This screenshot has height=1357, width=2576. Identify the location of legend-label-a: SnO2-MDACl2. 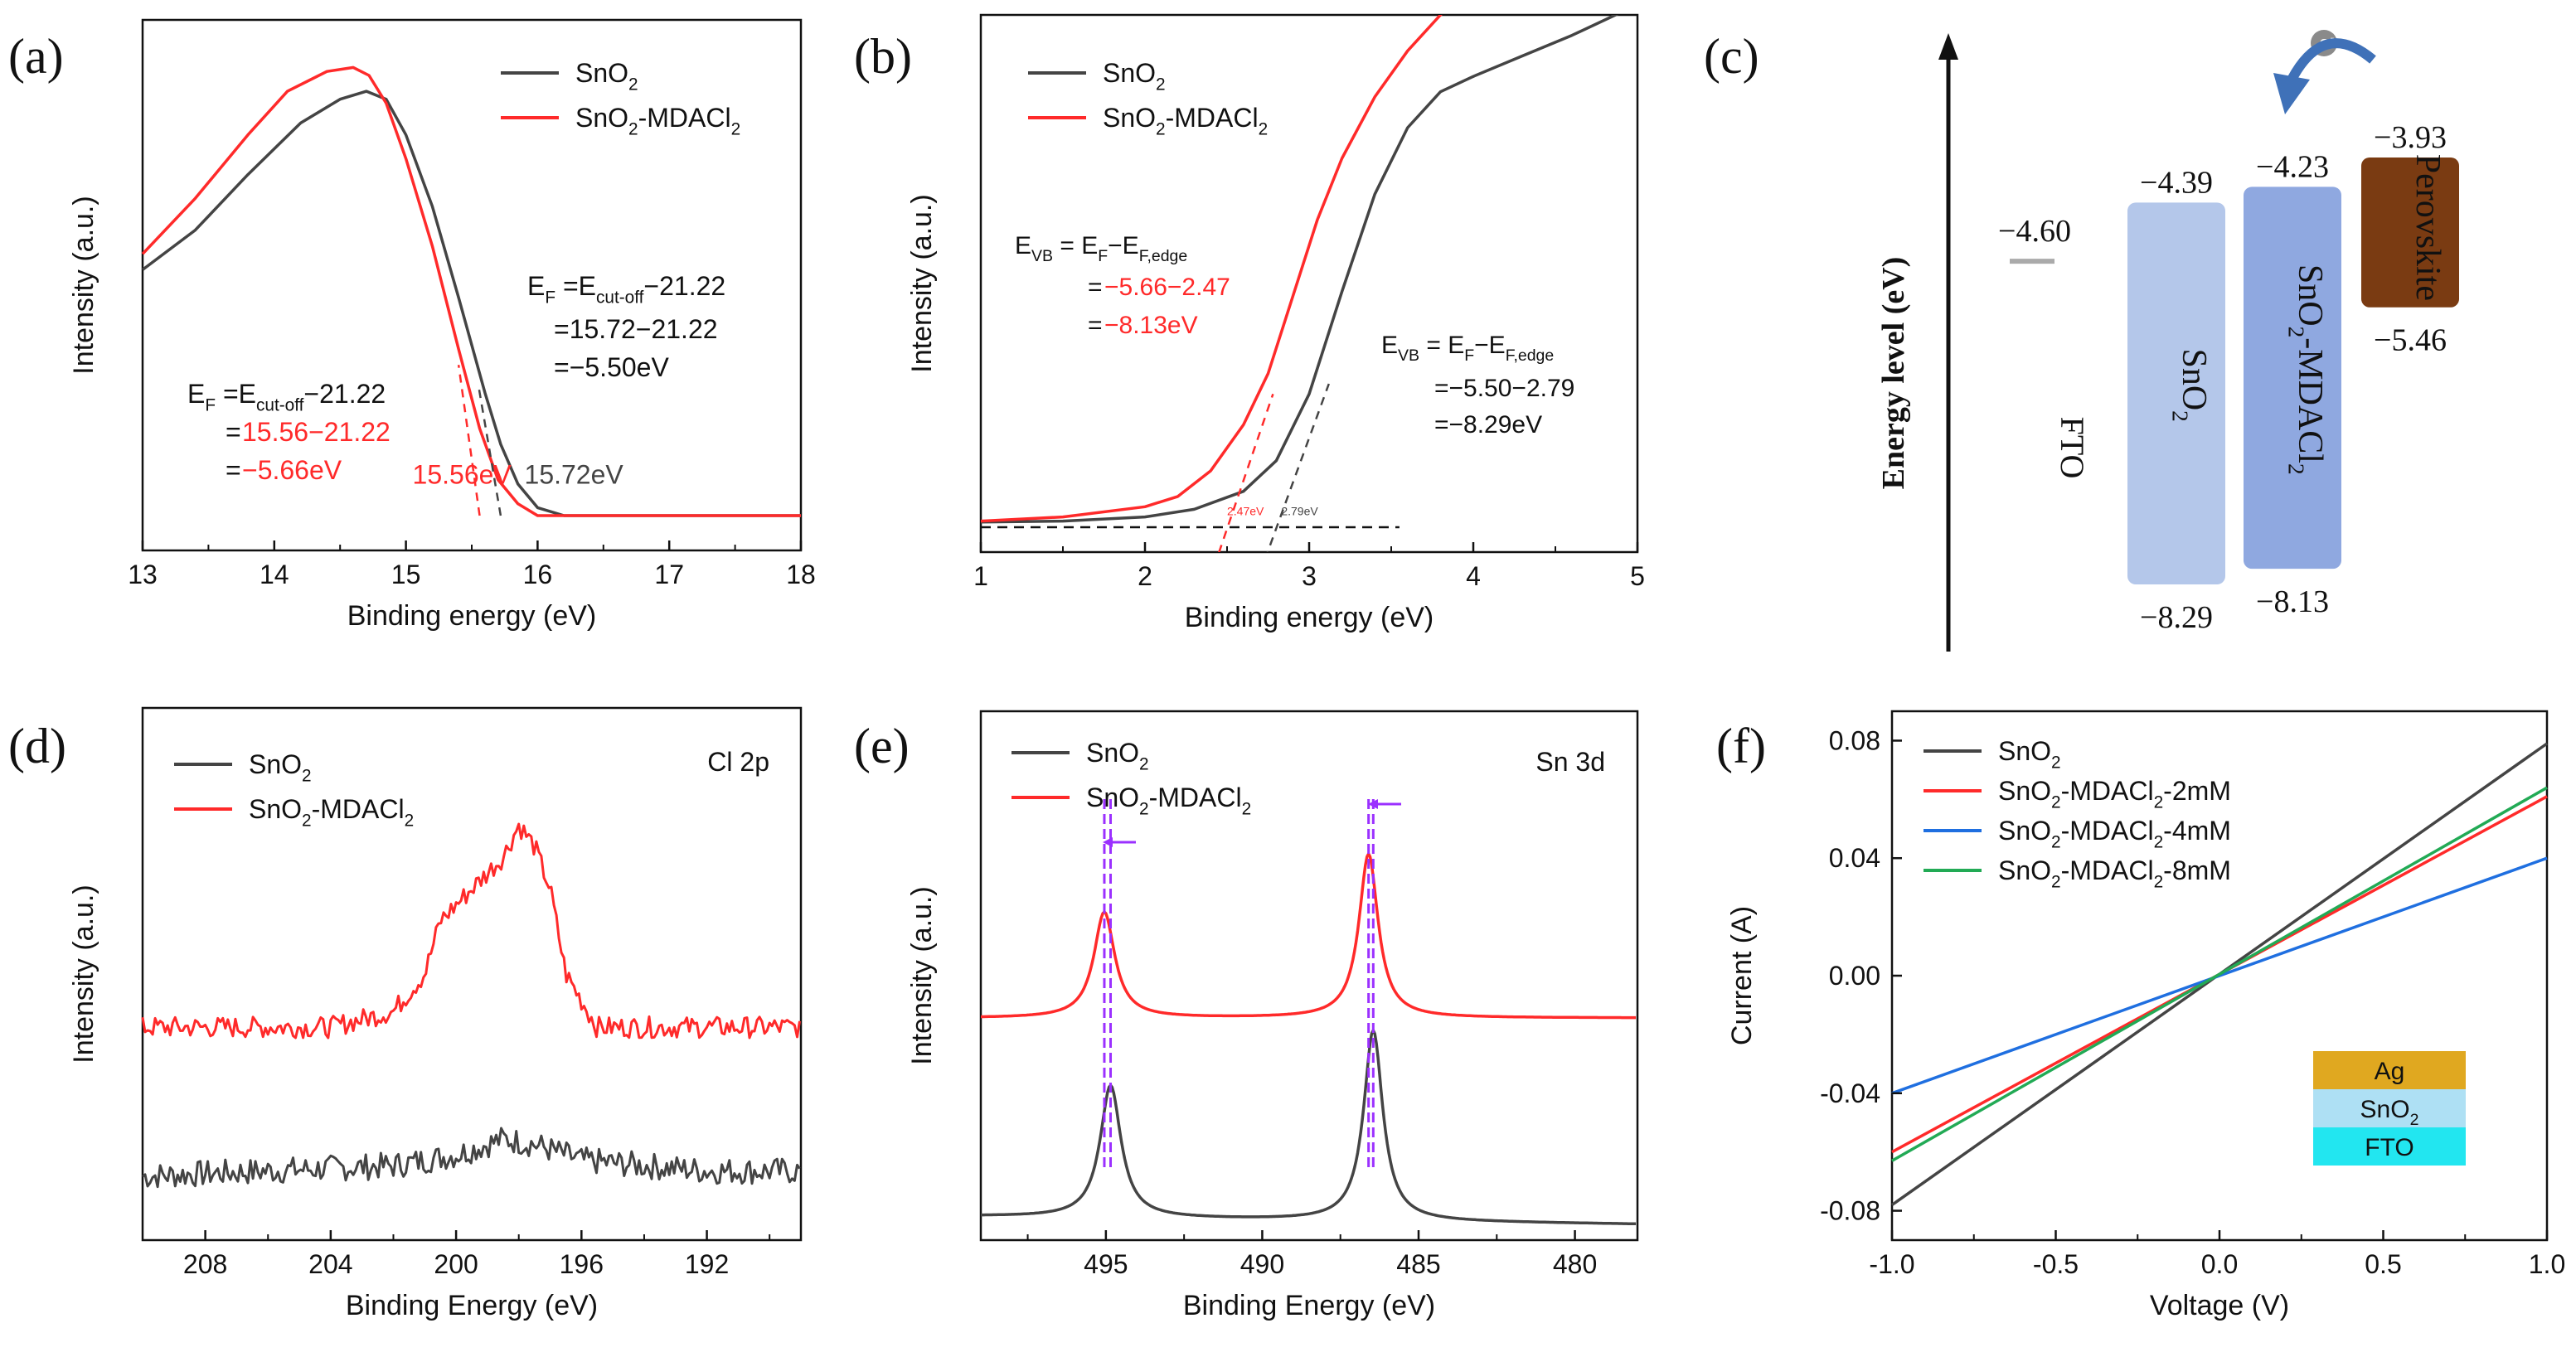
(657, 121).